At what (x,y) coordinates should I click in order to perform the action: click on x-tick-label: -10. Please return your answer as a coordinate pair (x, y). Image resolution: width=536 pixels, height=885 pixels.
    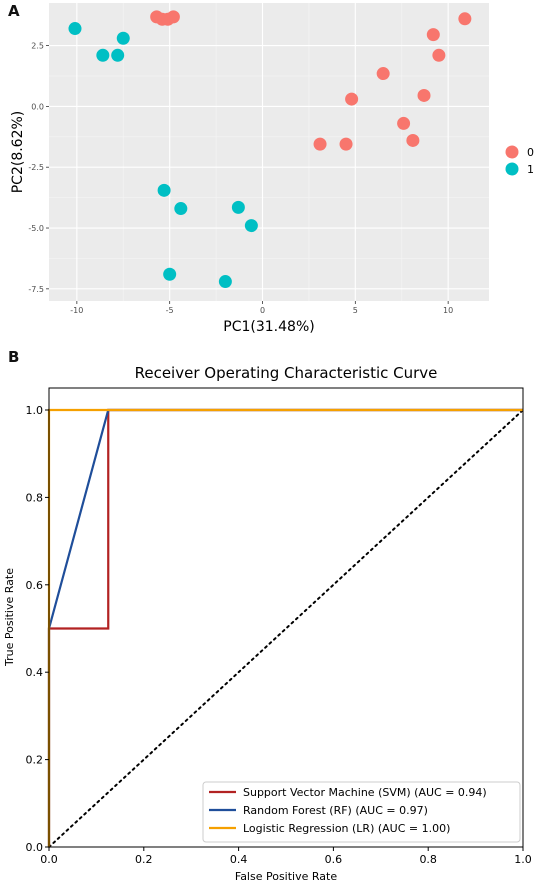
    Looking at the image, I should click on (76, 310).